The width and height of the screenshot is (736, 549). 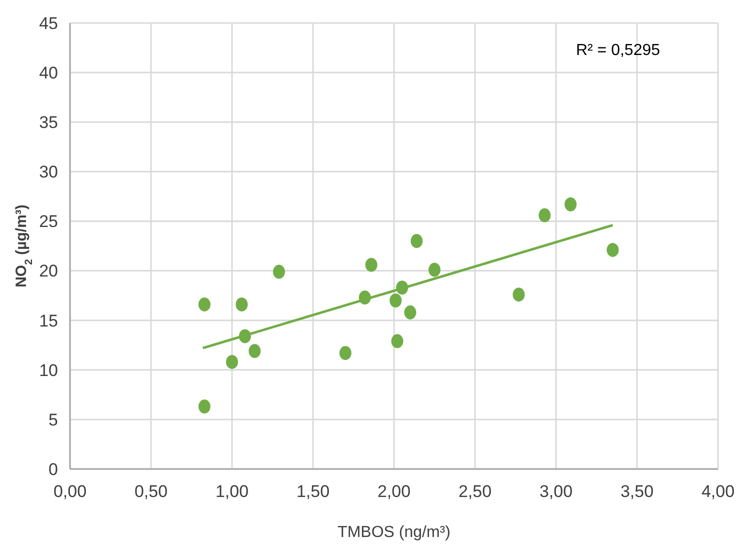 What do you see at coordinates (475, 491) in the screenshot?
I see `x-tick-label: 2,50` at bounding box center [475, 491].